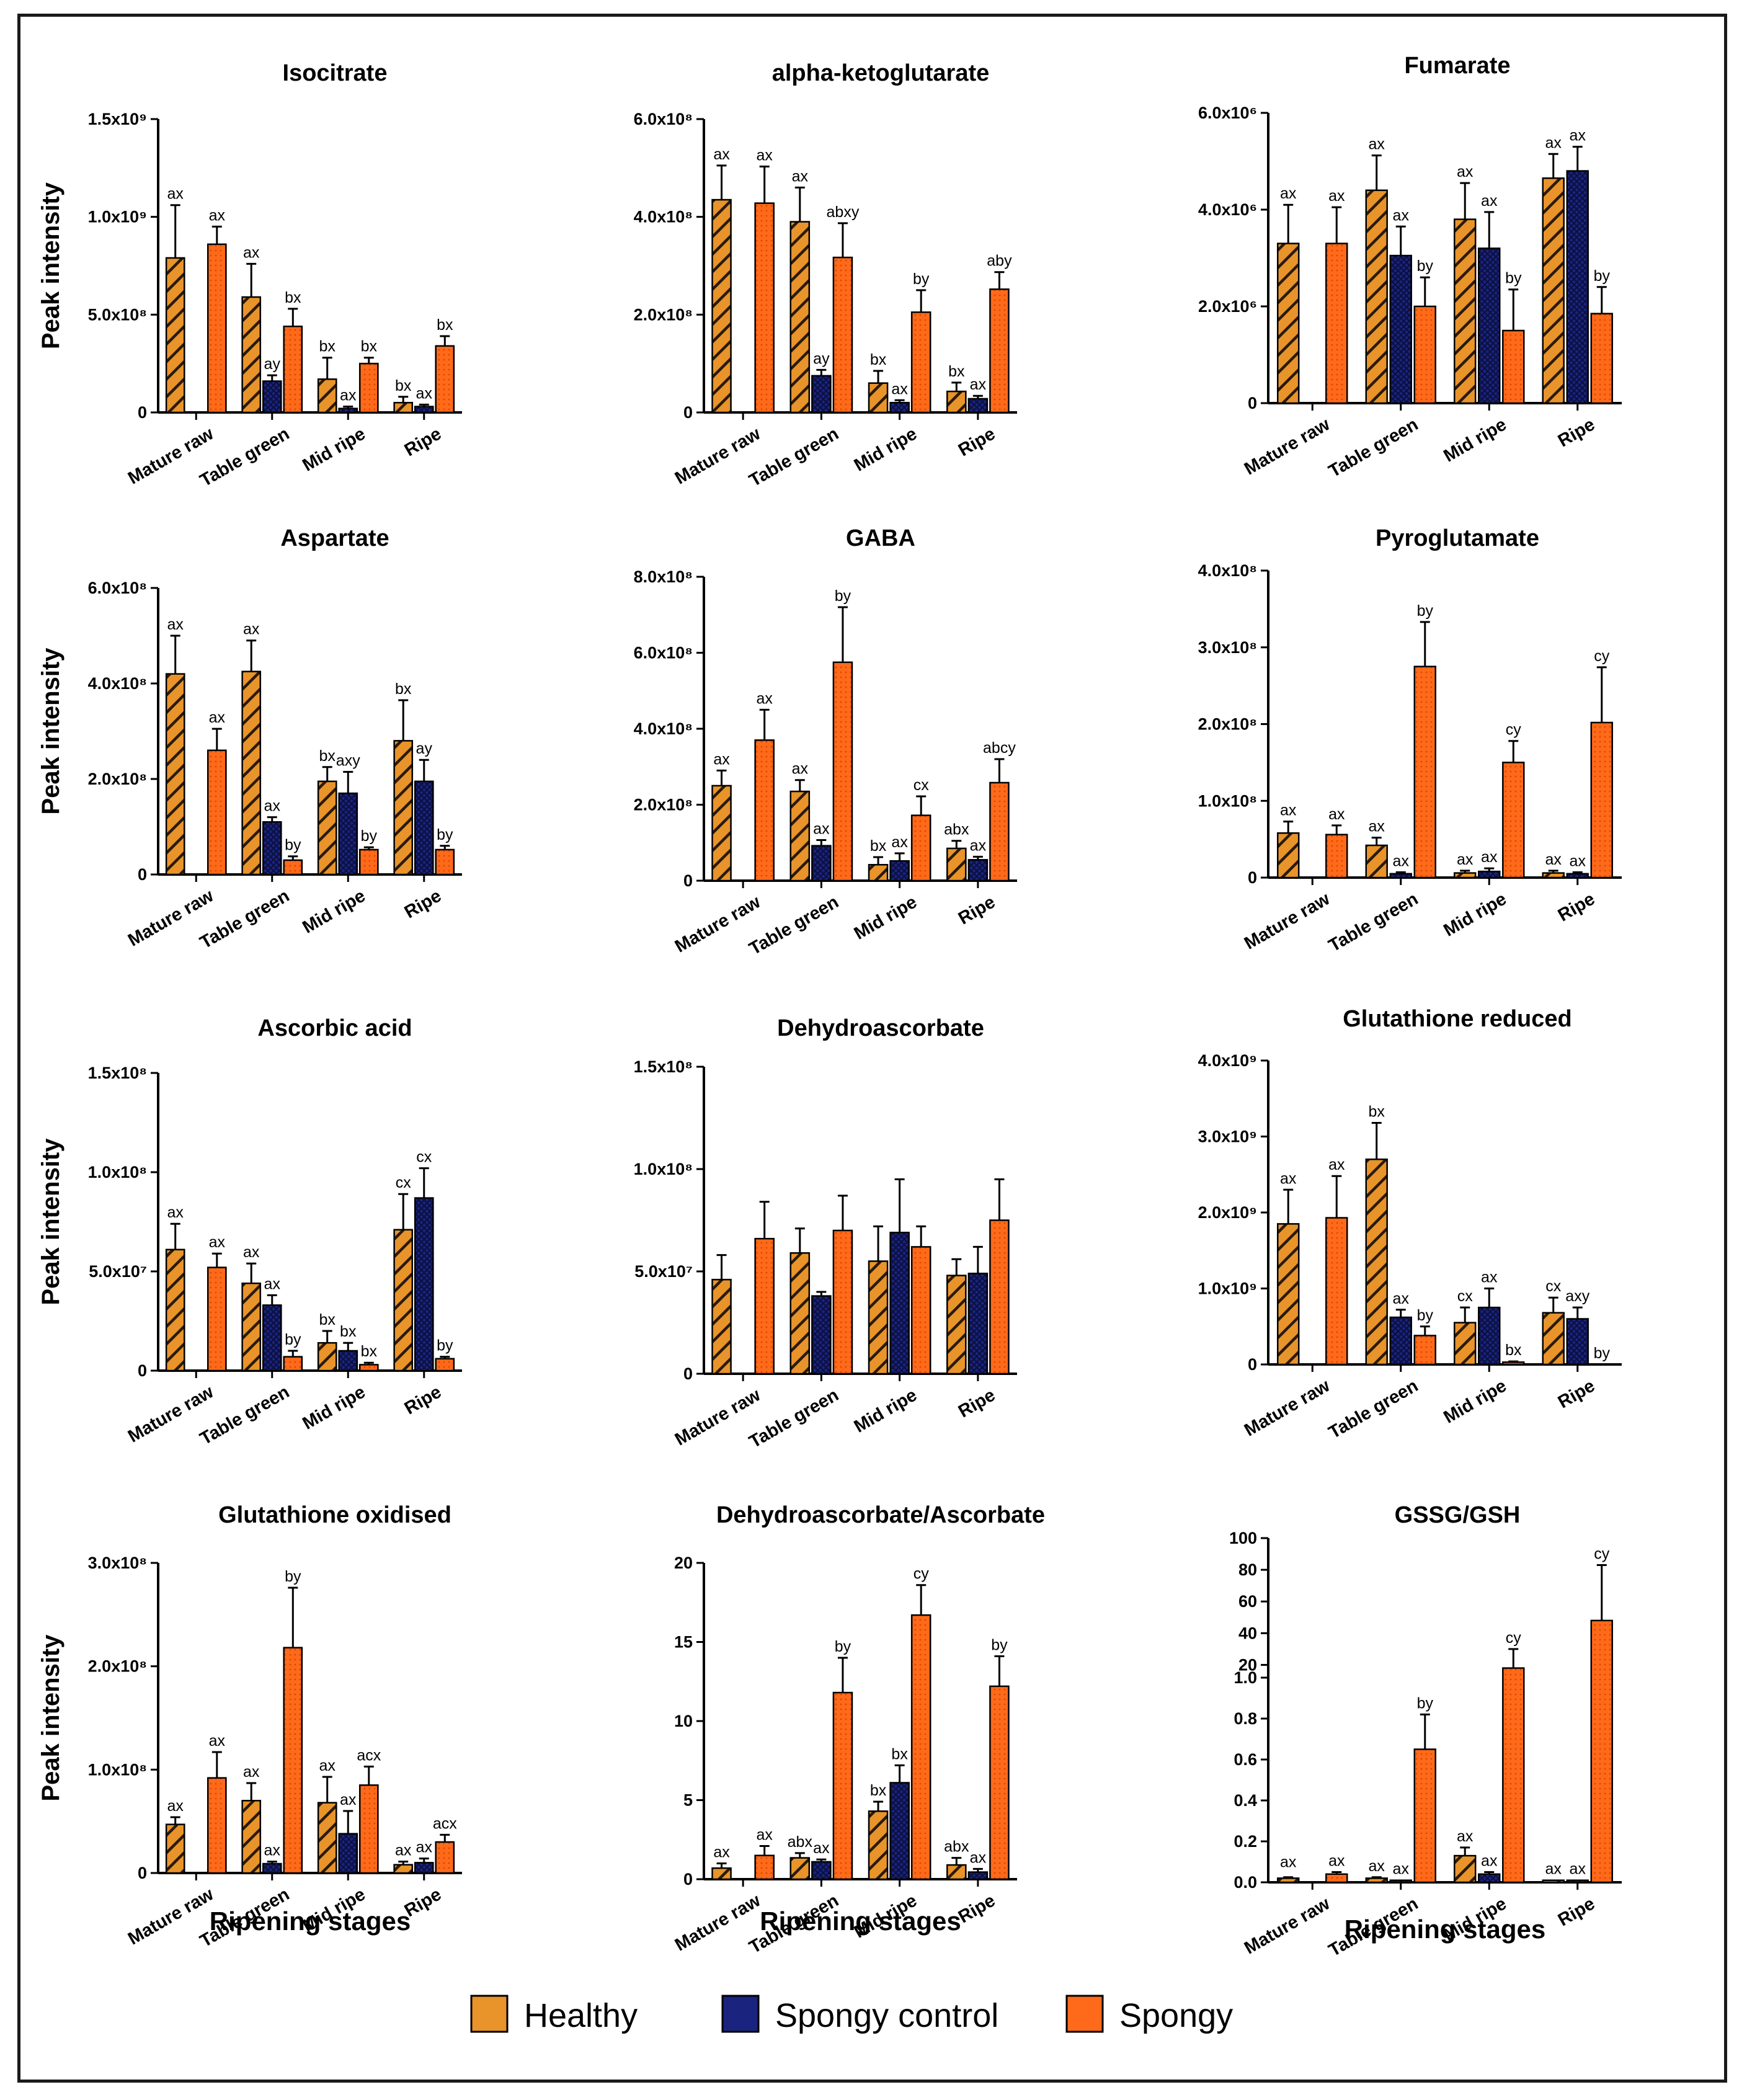  I want to click on y-tick-label: 1.0x10⁹, so click(1228, 1288).